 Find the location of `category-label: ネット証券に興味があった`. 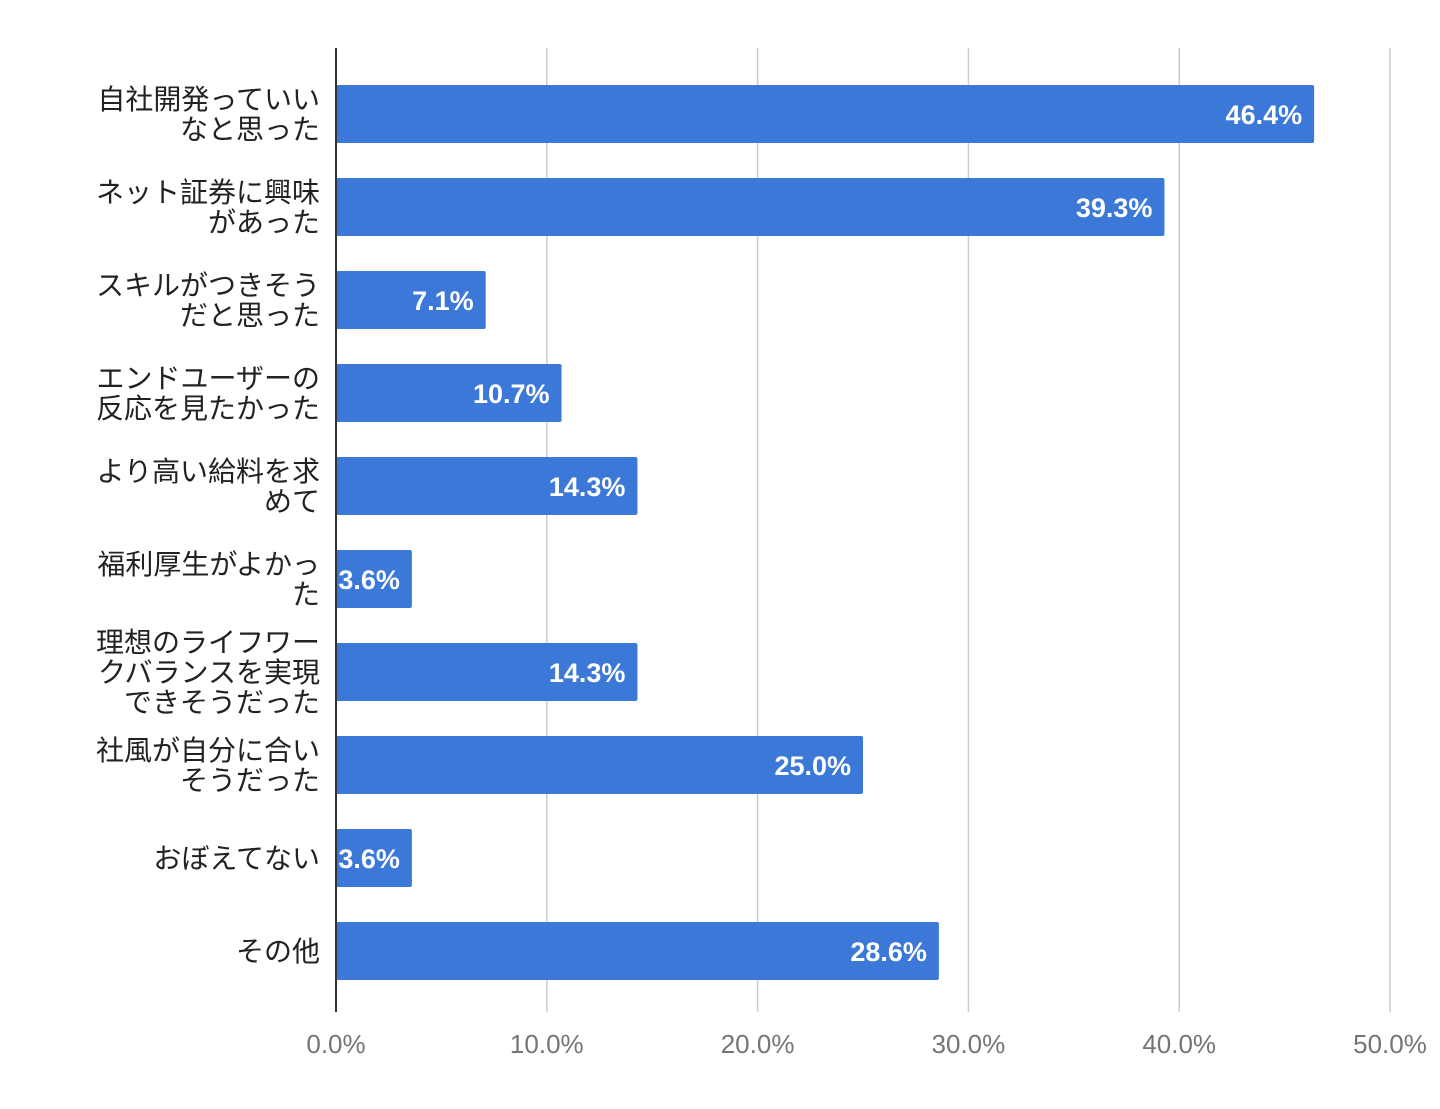

category-label: ネット証券に興味があった is located at coordinates (208, 207).